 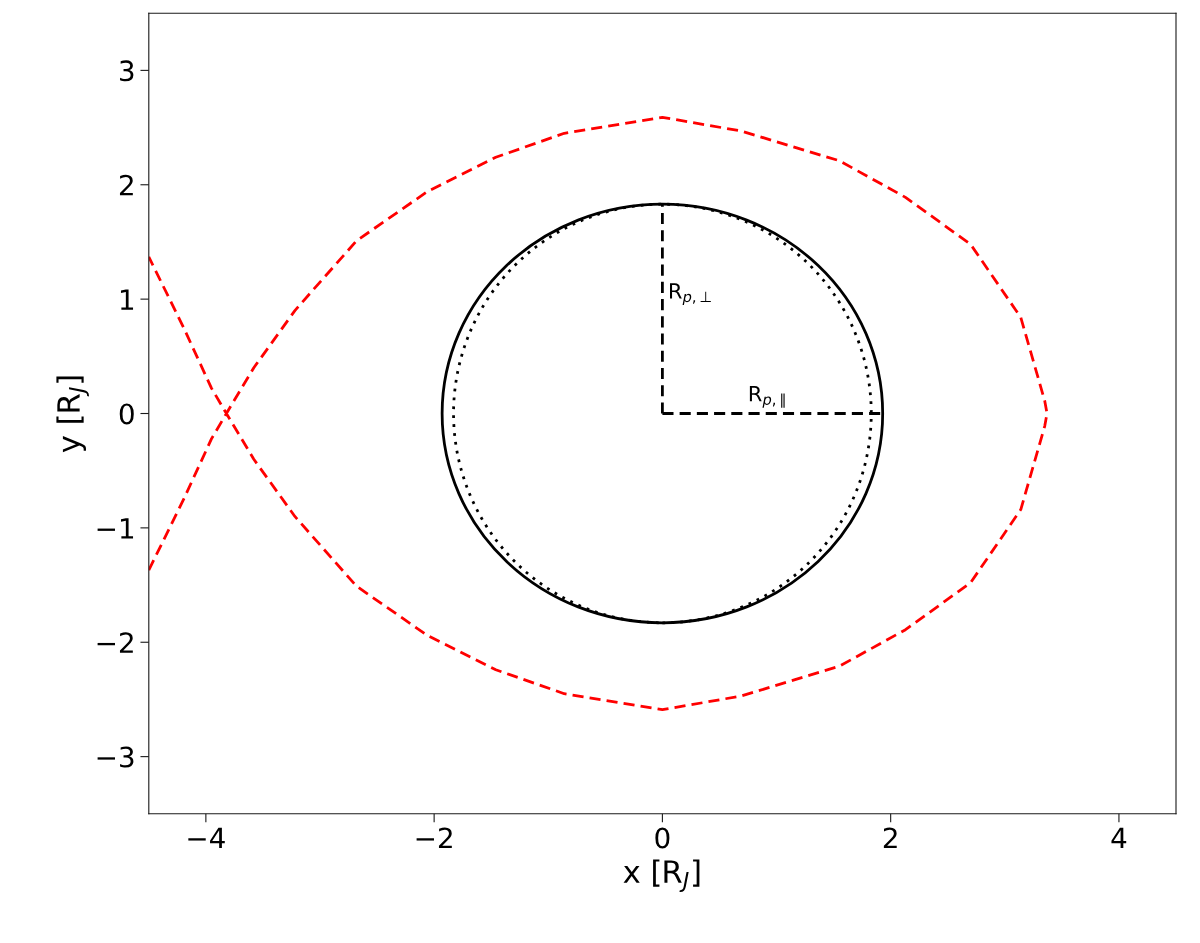 I want to click on annotation: R$_{p,⊥}$, so click(x=690, y=294).